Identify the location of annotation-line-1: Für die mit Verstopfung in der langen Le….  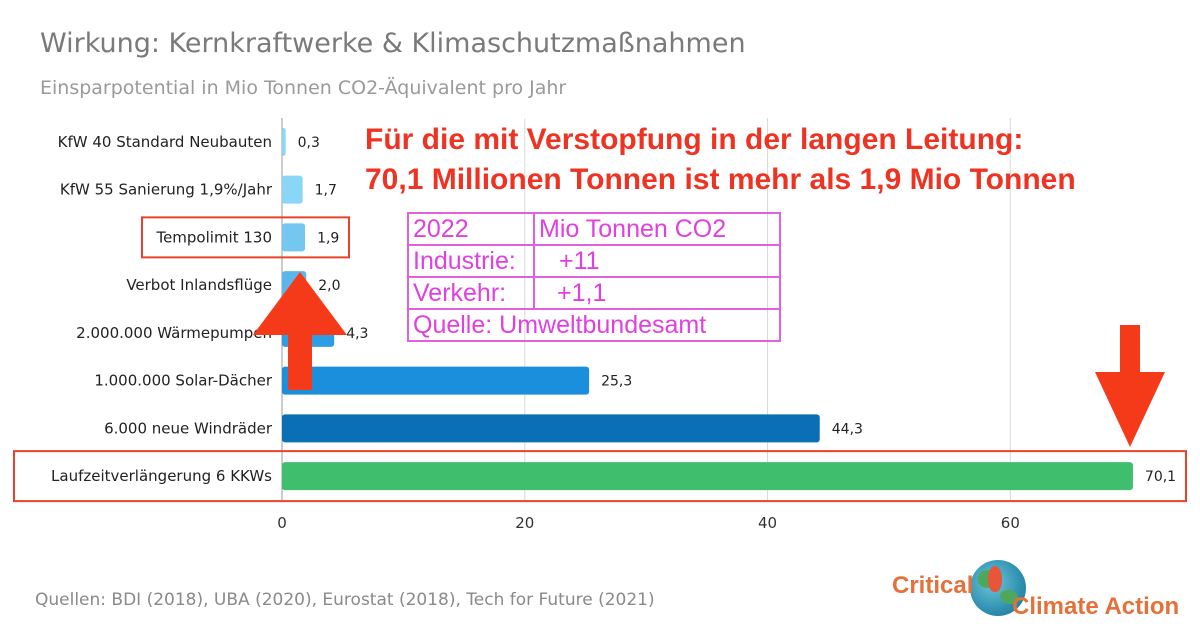
(694, 139).